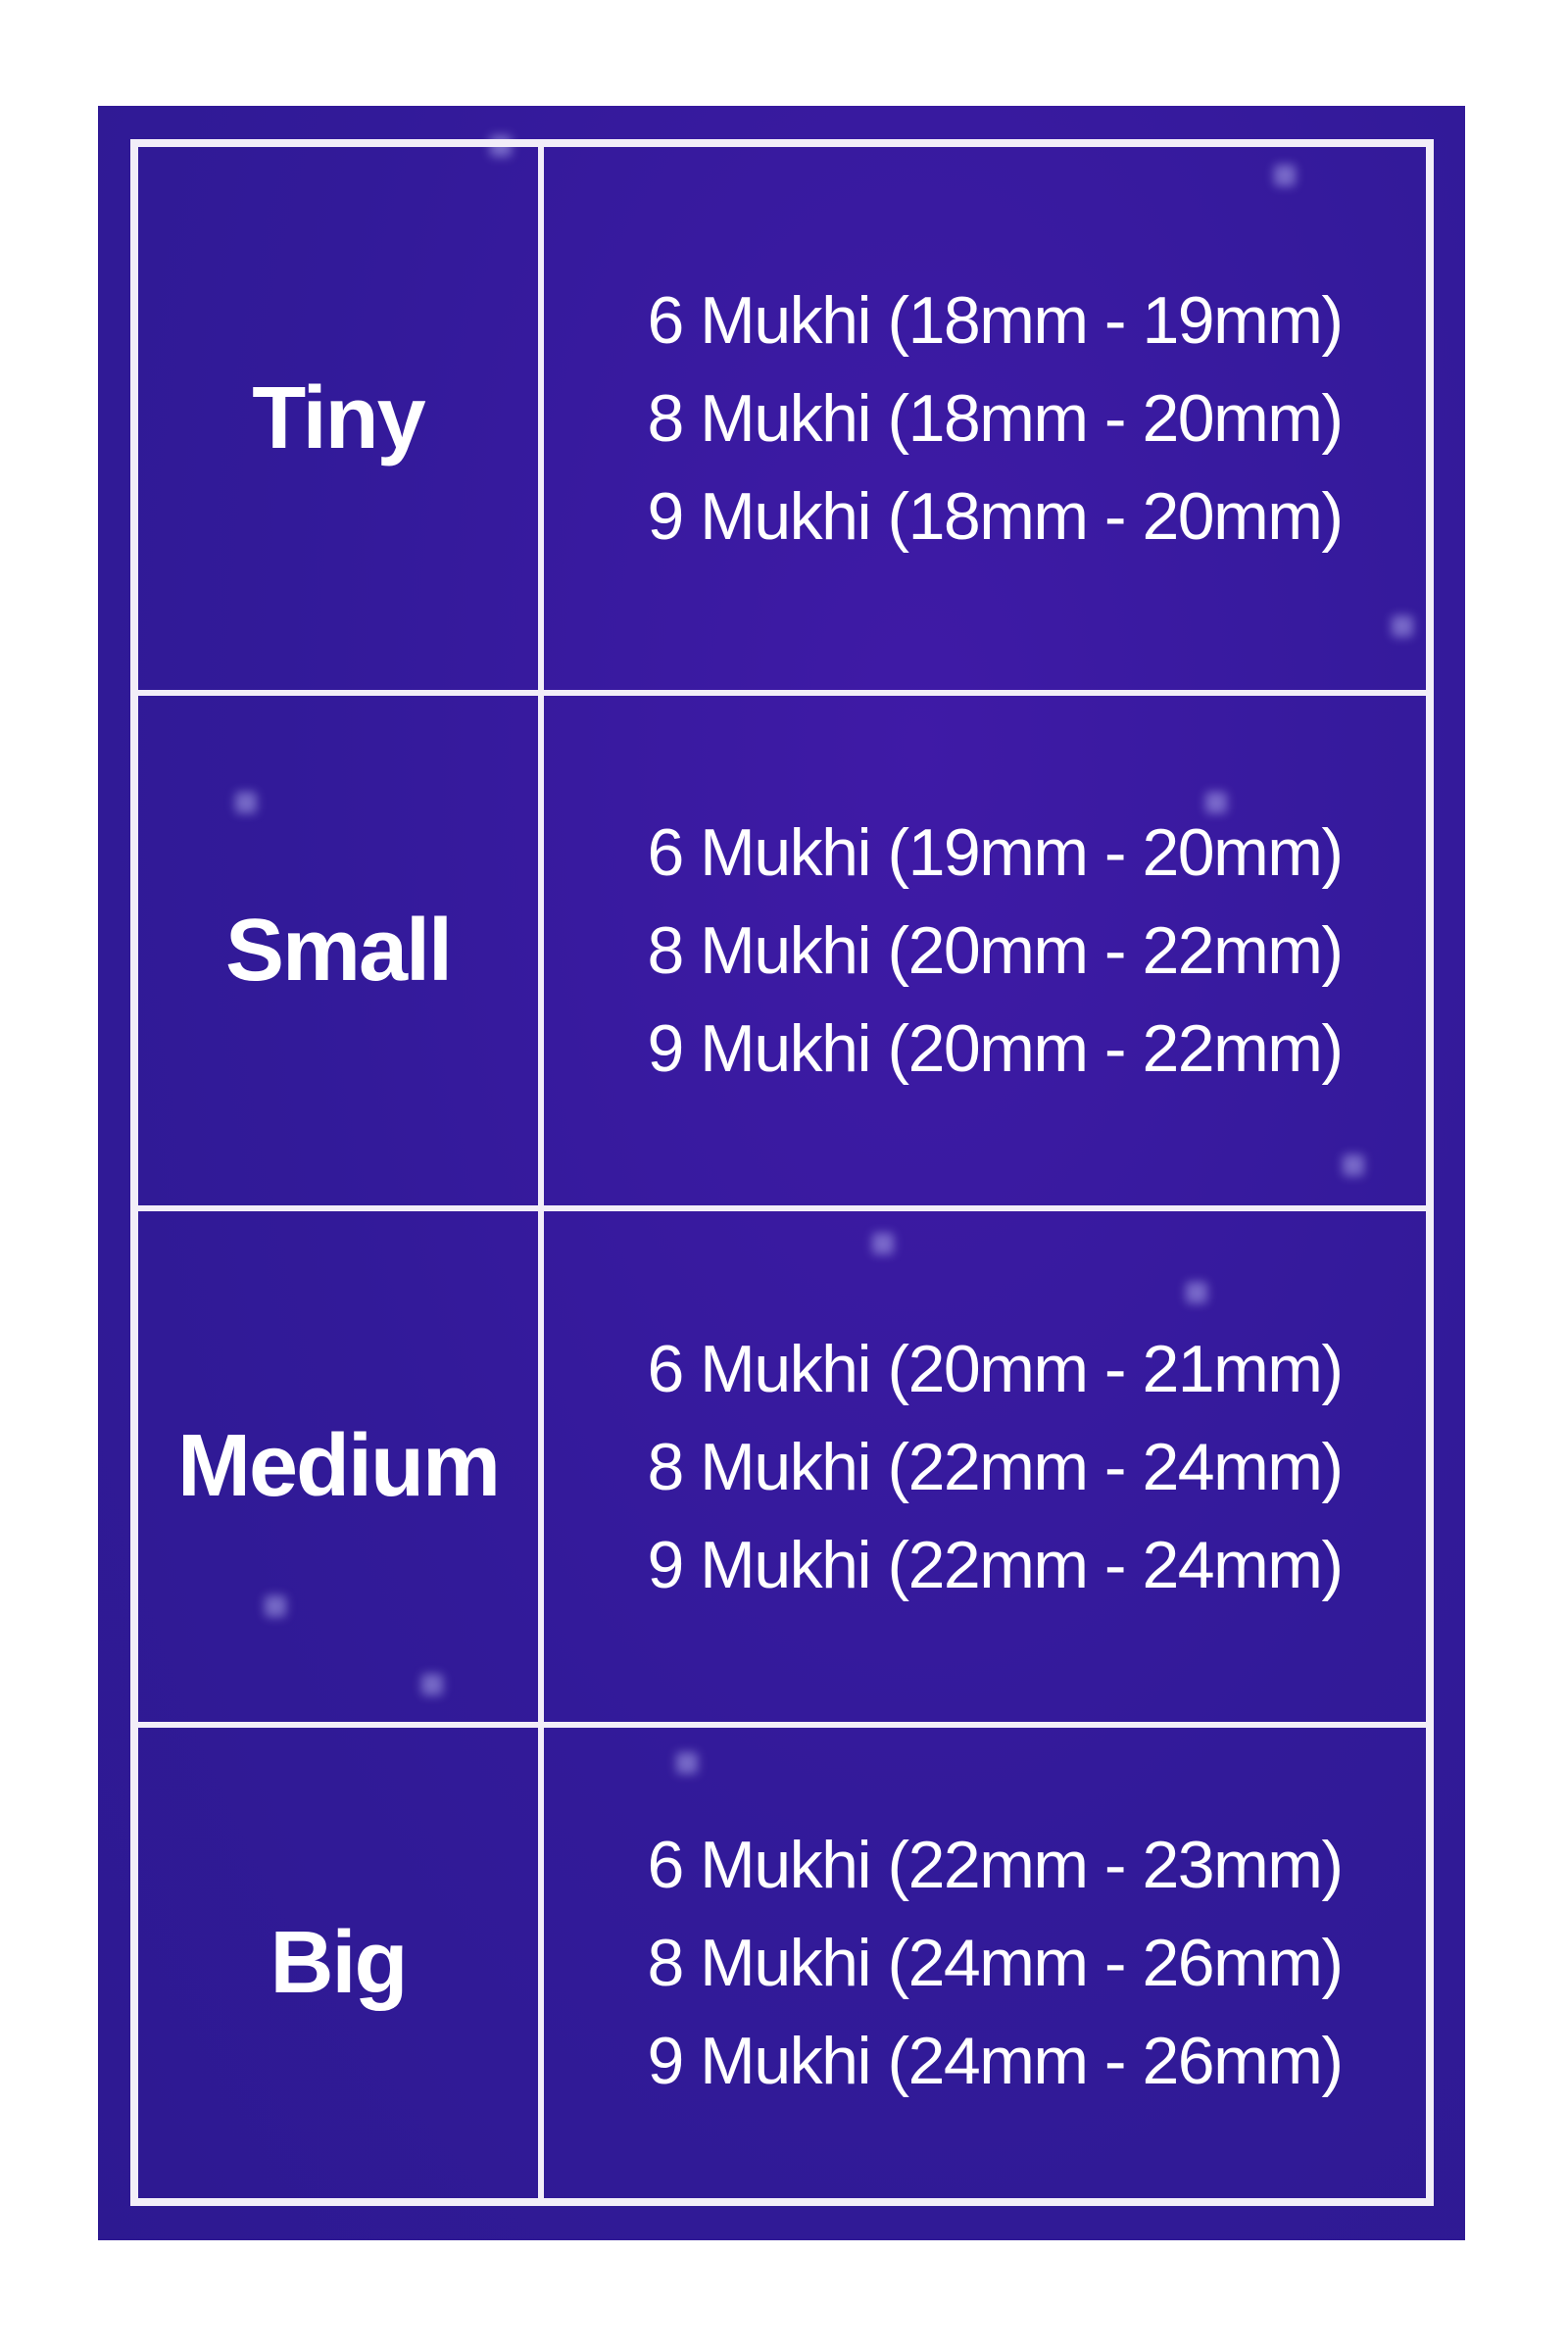 This screenshot has height=2352, width=1568. I want to click on detail-line: 9 Mukhi (18mm - 20mm), so click(995, 516).